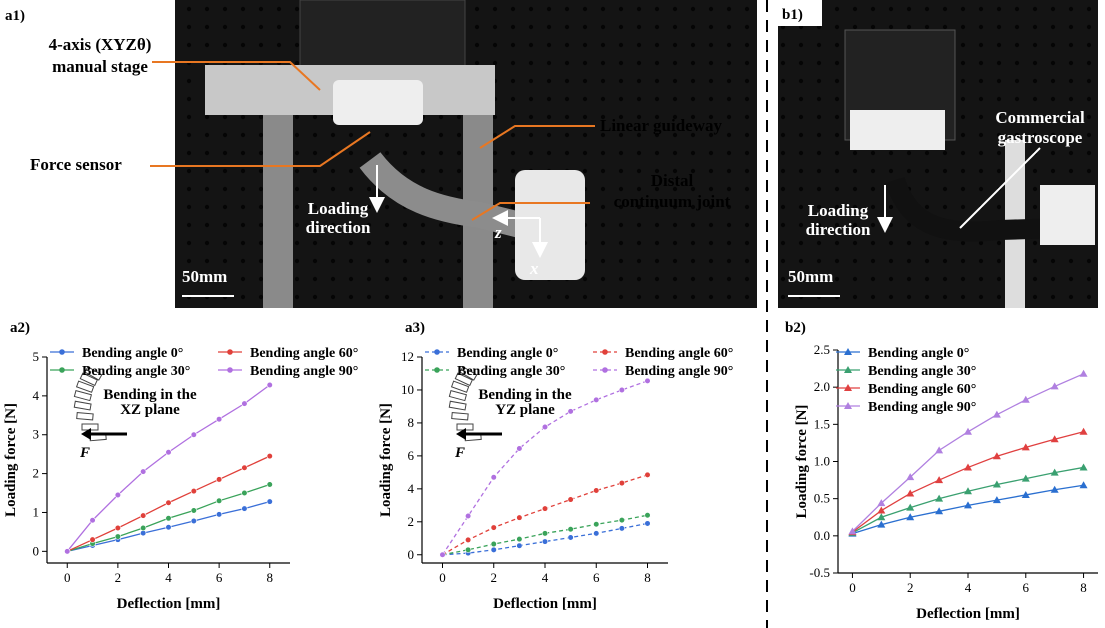 Image resolution: width=1105 pixels, height=628 pixels. What do you see at coordinates (534, 268) in the screenshot?
I see `annotation: x` at bounding box center [534, 268].